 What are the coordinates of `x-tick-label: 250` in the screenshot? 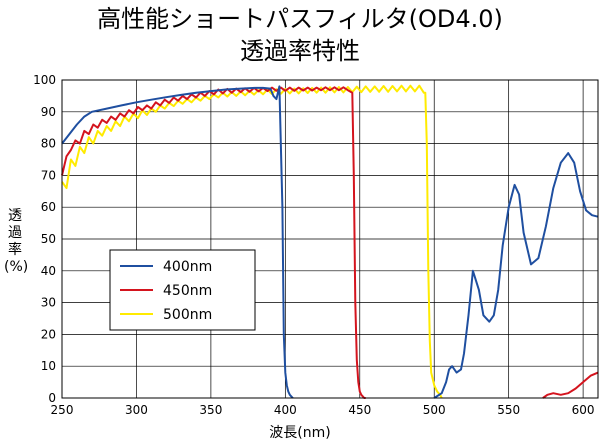 It's located at (62, 410).